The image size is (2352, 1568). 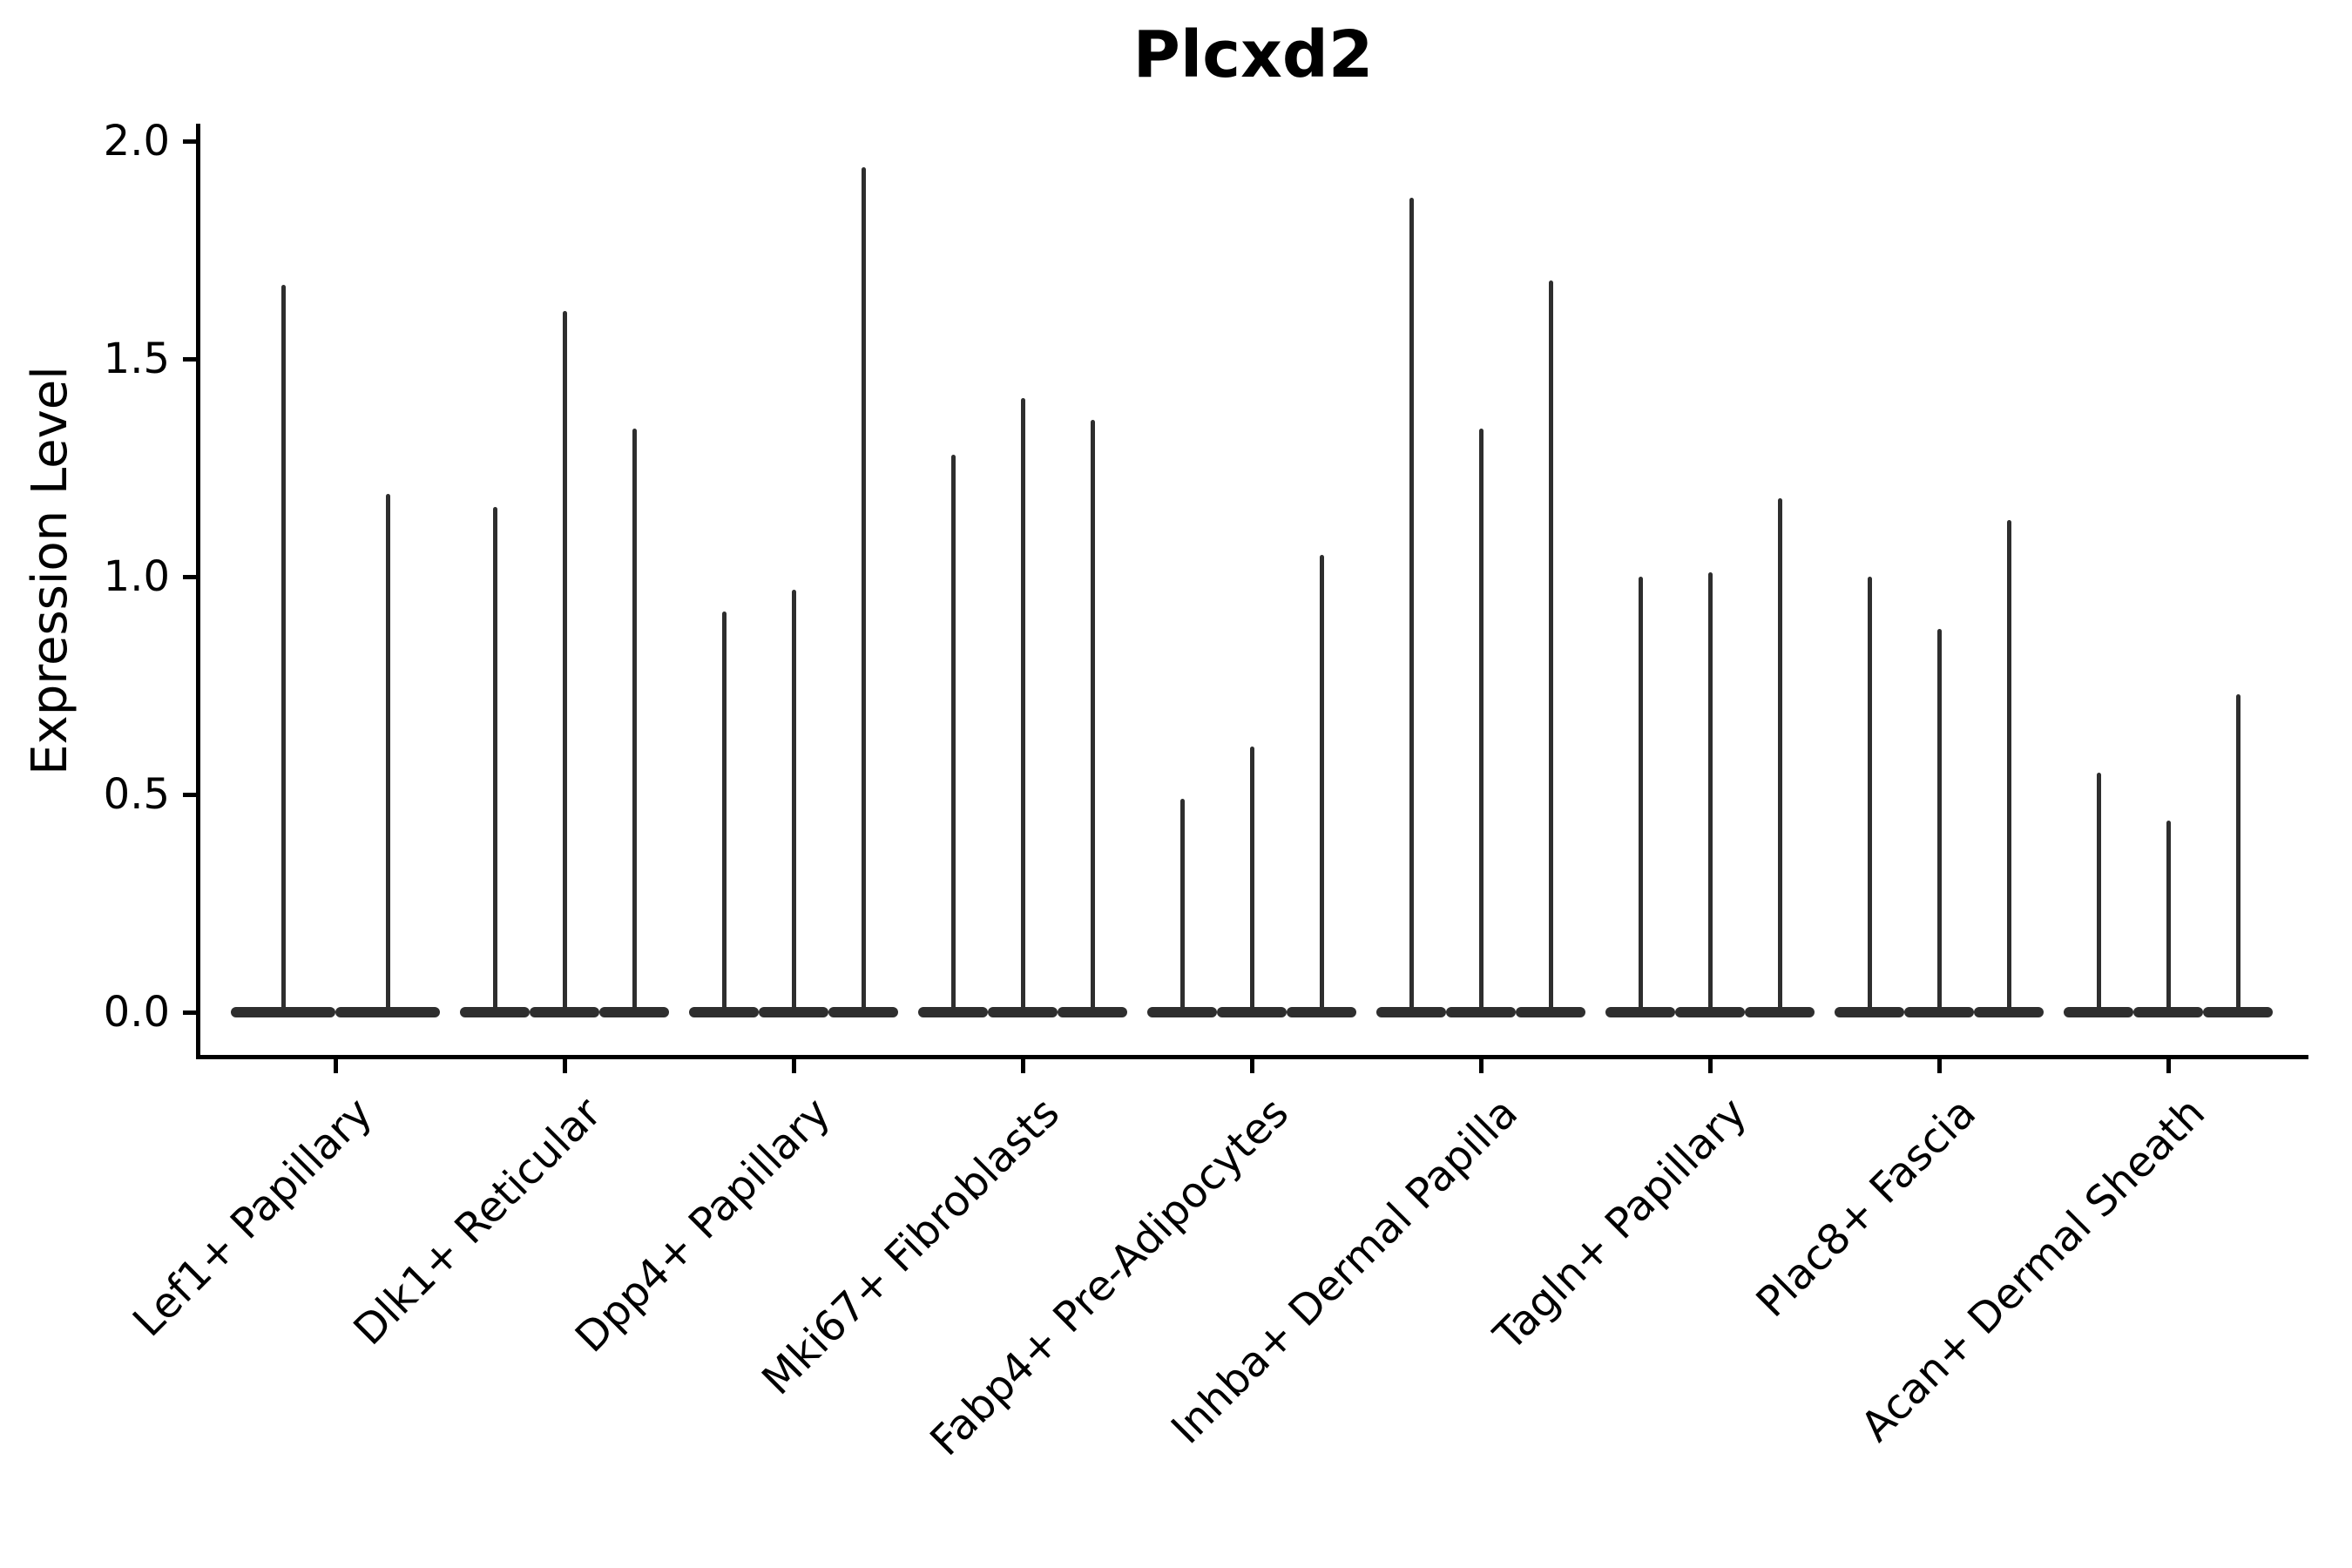 I want to click on y-axis-spine, so click(x=198, y=591).